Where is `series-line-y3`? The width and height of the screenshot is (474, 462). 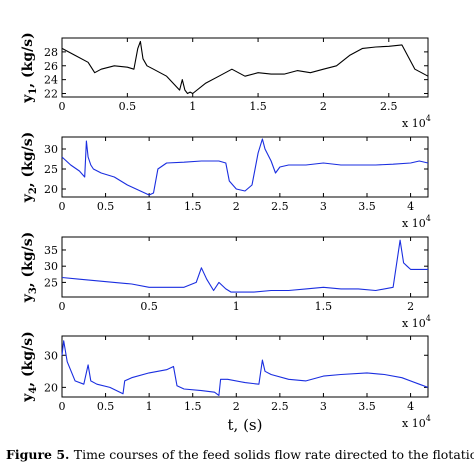 series-line-y3 is located at coordinates (244, 266).